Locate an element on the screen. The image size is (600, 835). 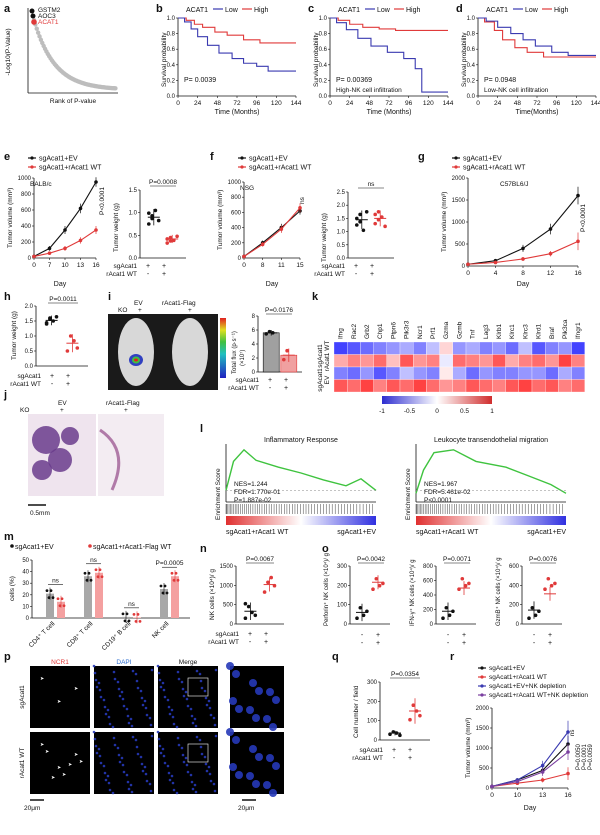
y-tick-label: 0 is located at coordinates (488, 789).